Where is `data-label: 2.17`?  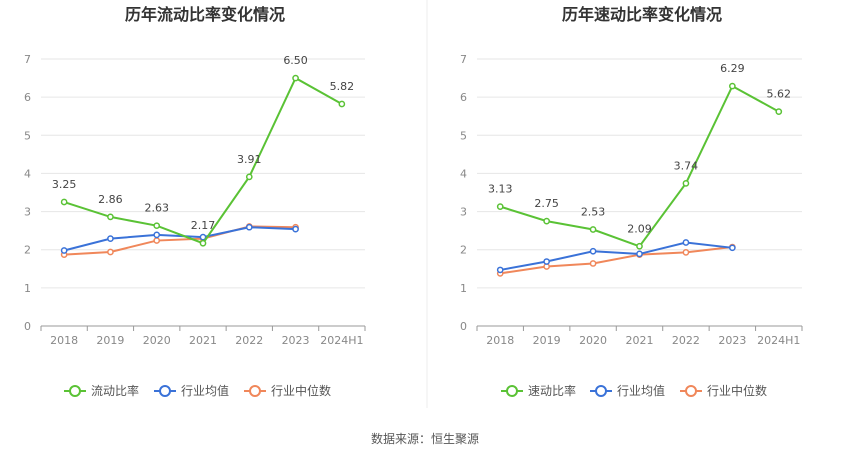
data-label: 2.17 is located at coordinates (203, 225).